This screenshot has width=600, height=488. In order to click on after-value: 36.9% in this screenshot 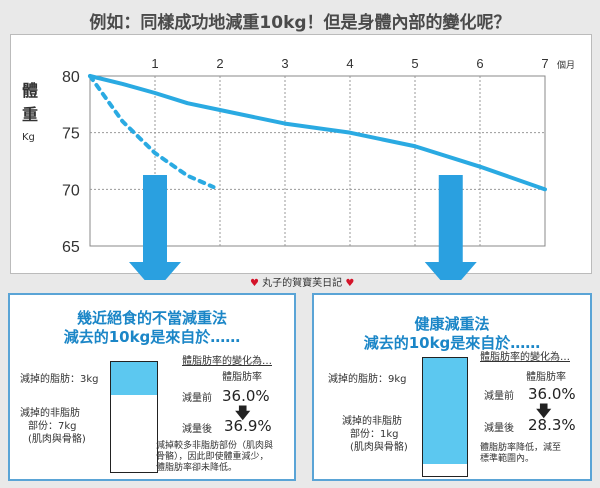, I will do `click(248, 426)`.